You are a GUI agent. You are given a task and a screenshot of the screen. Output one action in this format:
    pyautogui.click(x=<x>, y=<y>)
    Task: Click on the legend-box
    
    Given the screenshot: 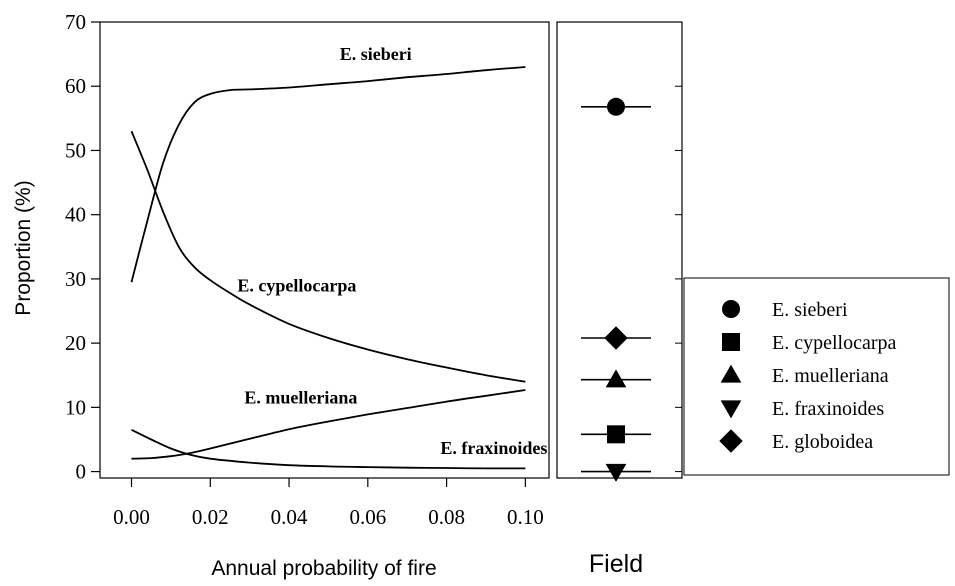 What is the action you would take?
    pyautogui.click(x=816, y=376)
    